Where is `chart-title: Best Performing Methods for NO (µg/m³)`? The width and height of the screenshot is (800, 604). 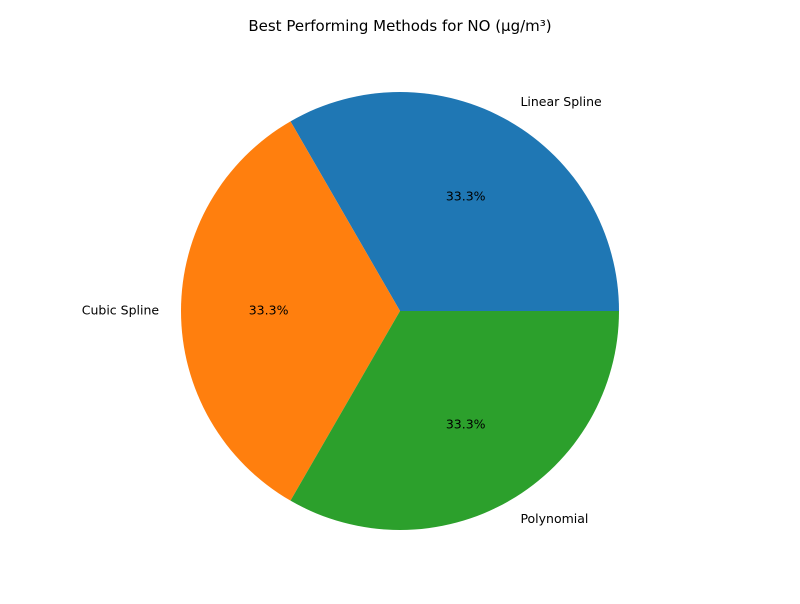
chart-title: Best Performing Methods for NO (µg/m³) is located at coordinates (400, 26).